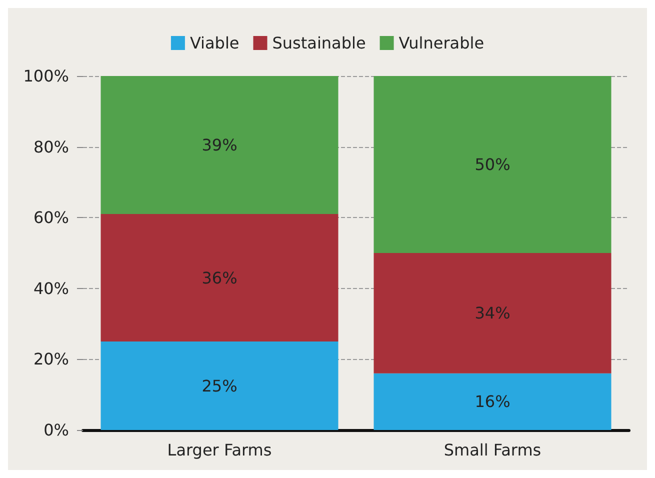 This screenshot has width=655, height=478. I want to click on data-label: 36%, so click(220, 278).